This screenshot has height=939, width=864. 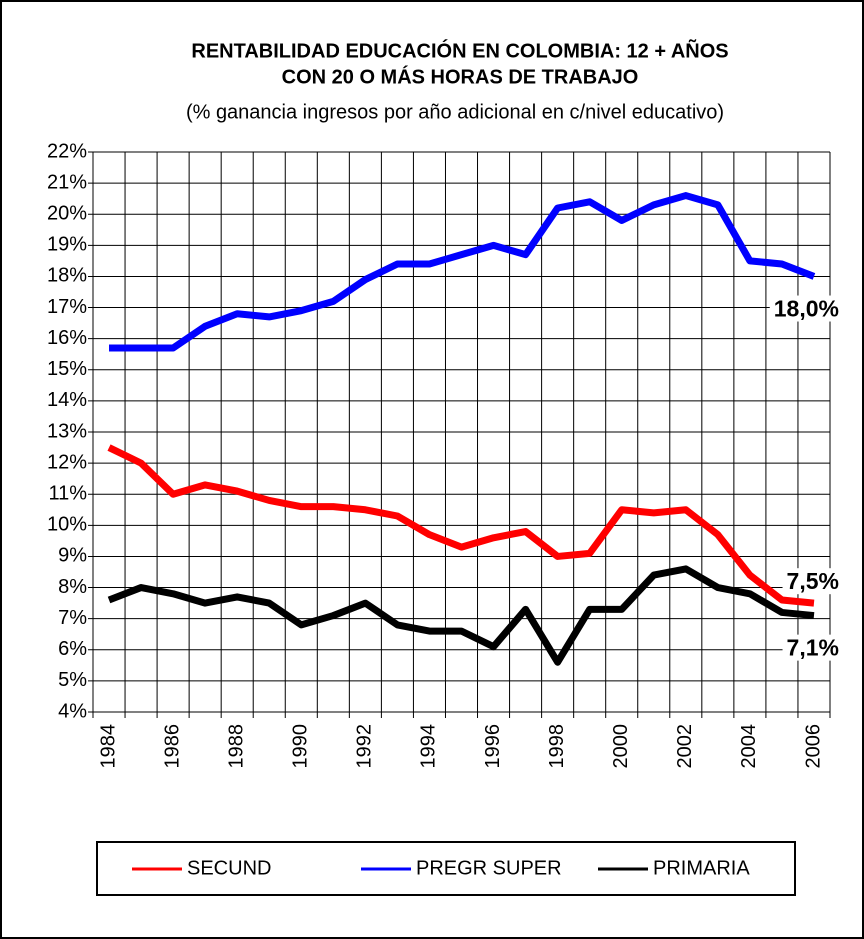 I want to click on x-tick-label: 1984, so click(x=108, y=746).